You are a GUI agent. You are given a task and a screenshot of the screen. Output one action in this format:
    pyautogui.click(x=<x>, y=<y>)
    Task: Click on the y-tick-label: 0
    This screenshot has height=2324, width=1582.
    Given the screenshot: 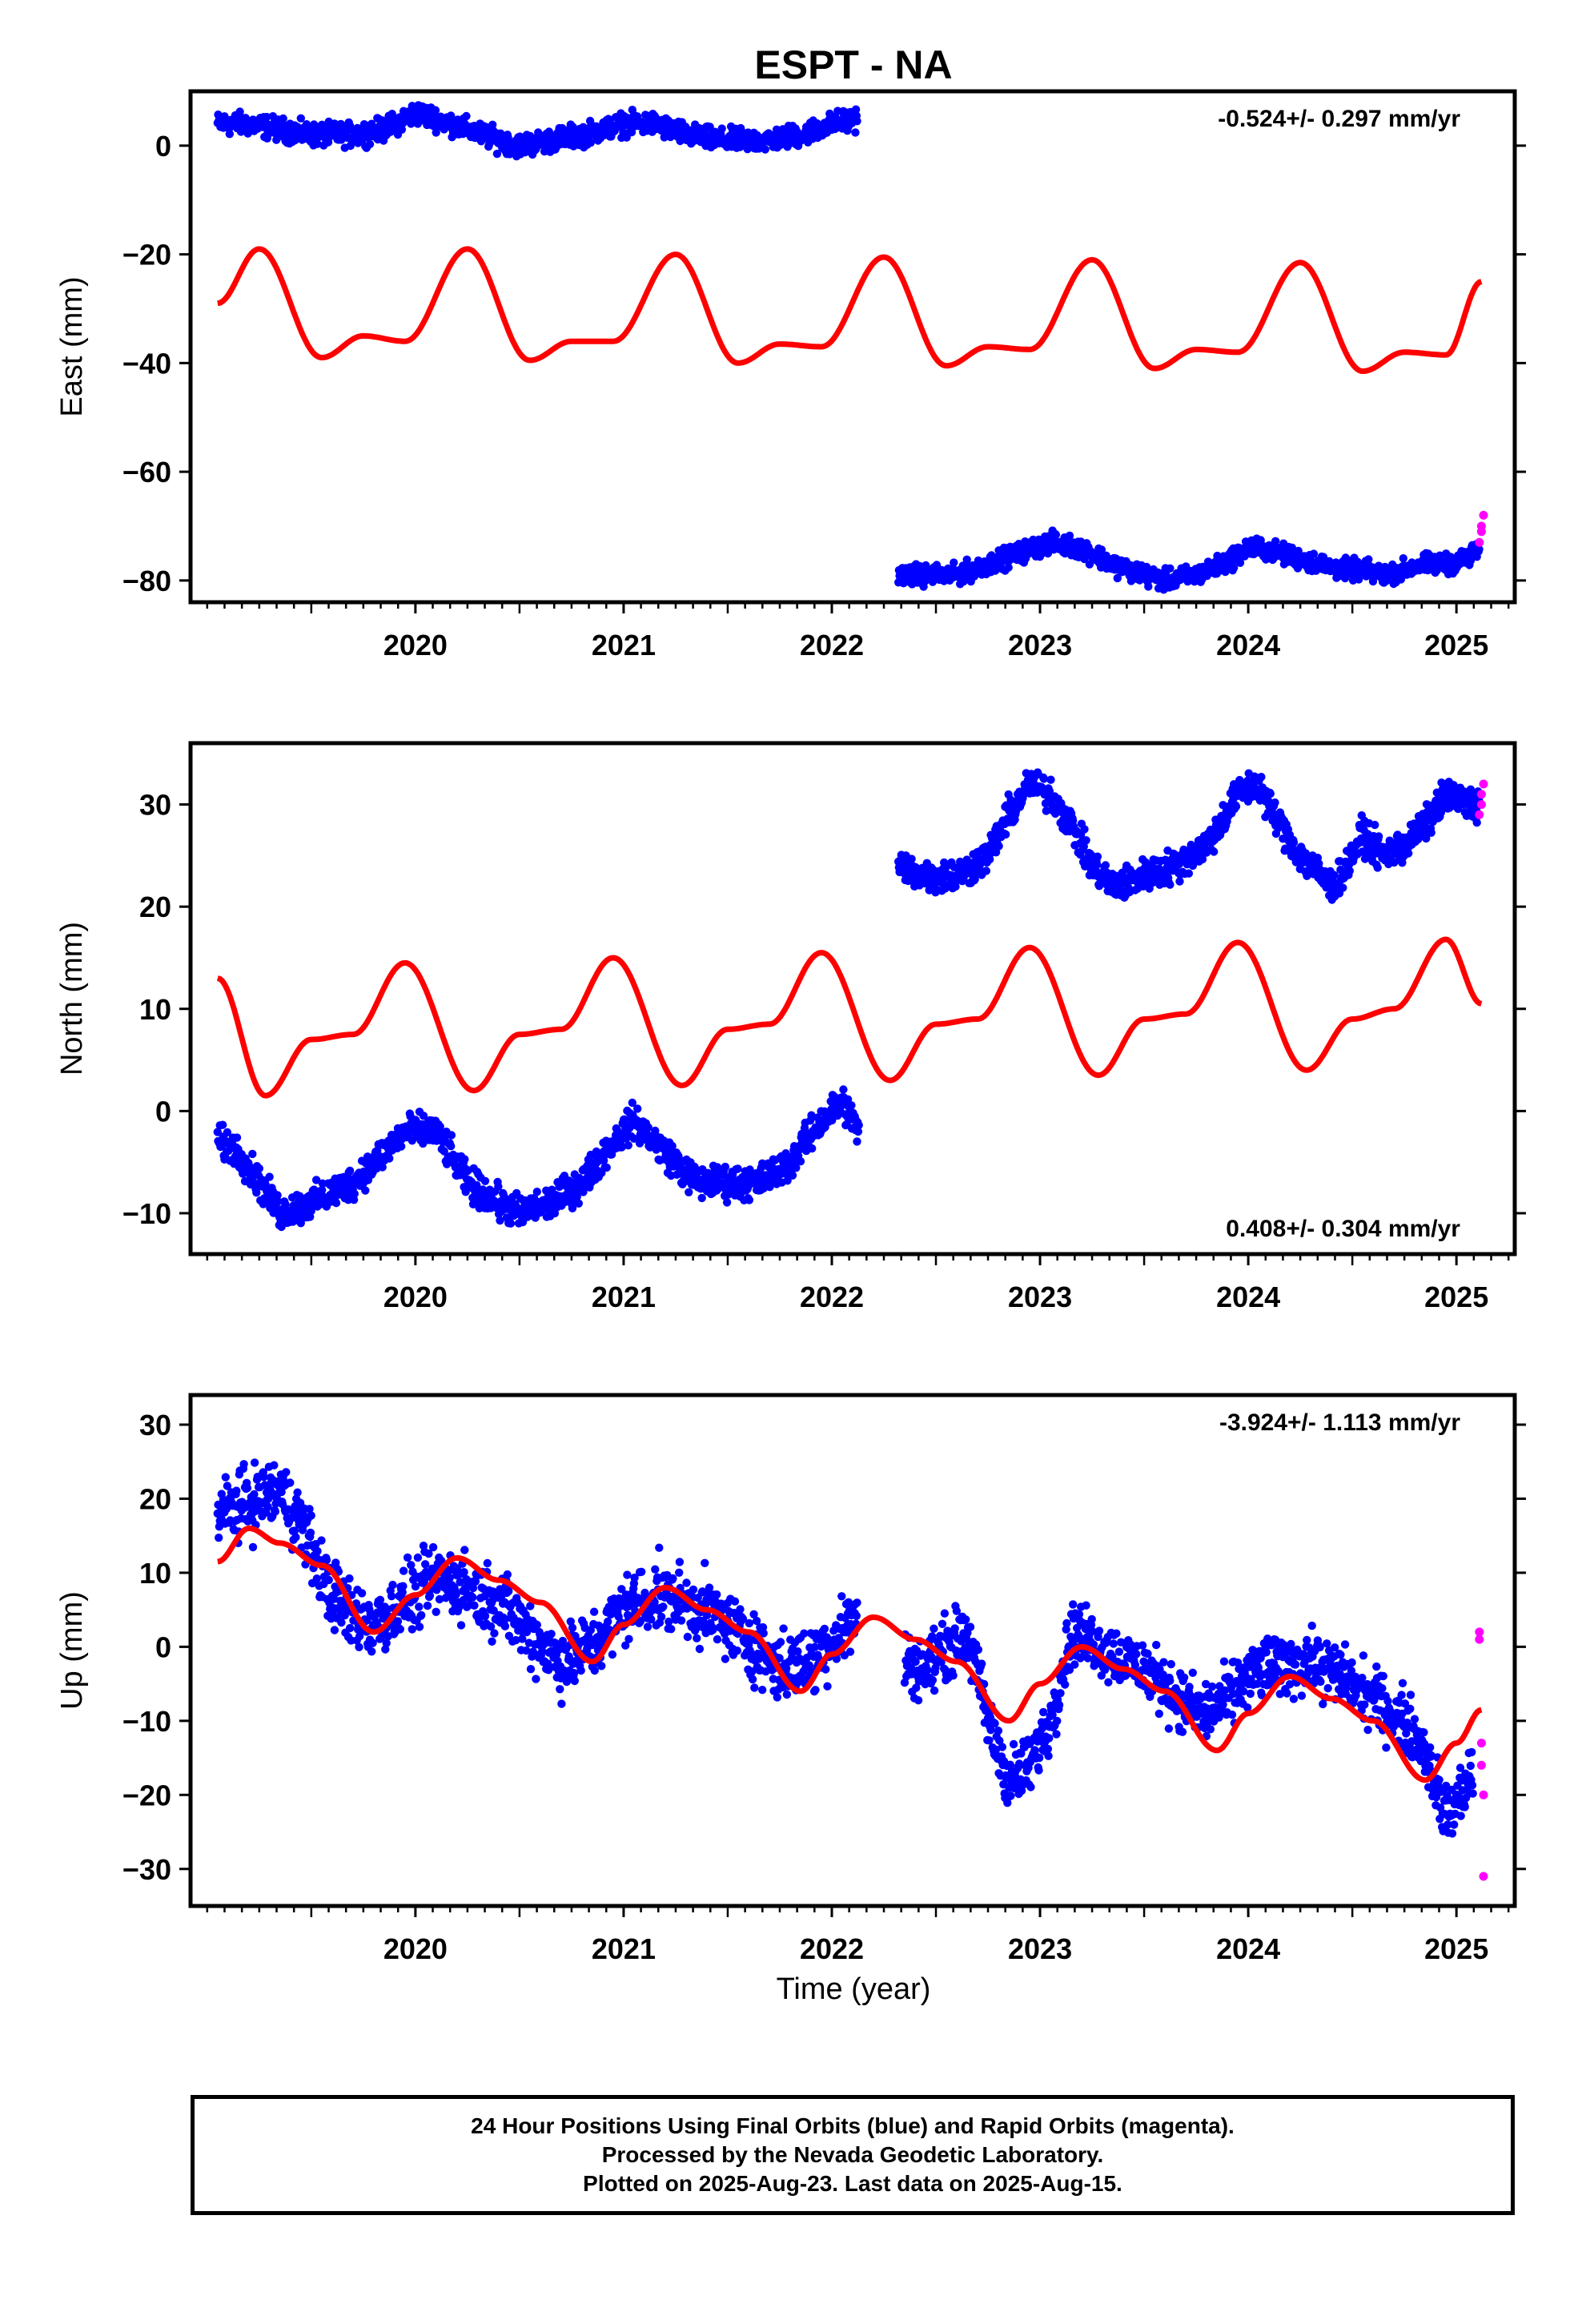 What is the action you would take?
    pyautogui.click(x=163, y=146)
    